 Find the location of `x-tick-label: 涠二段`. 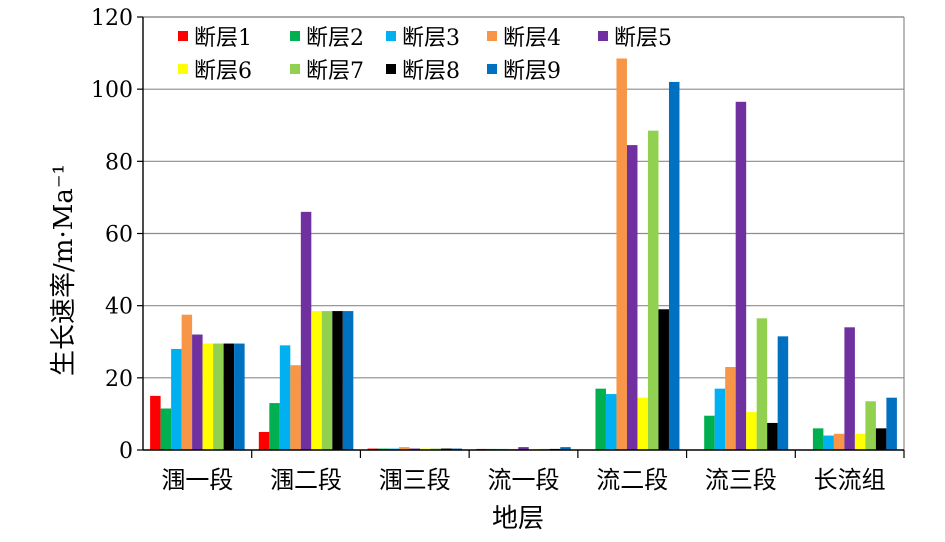

x-tick-label: 涠二段 is located at coordinates (306, 480).